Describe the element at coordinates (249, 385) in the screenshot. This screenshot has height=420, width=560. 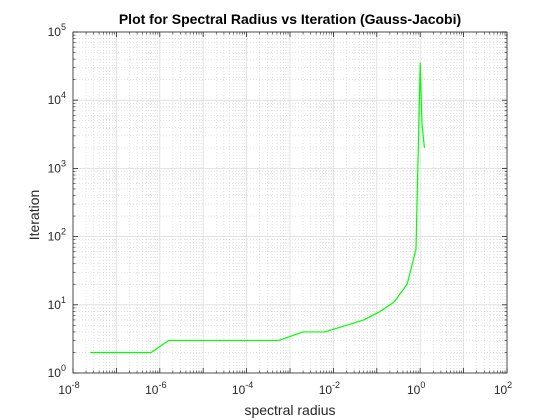
I see `x-tick-exponent: -4` at that location.